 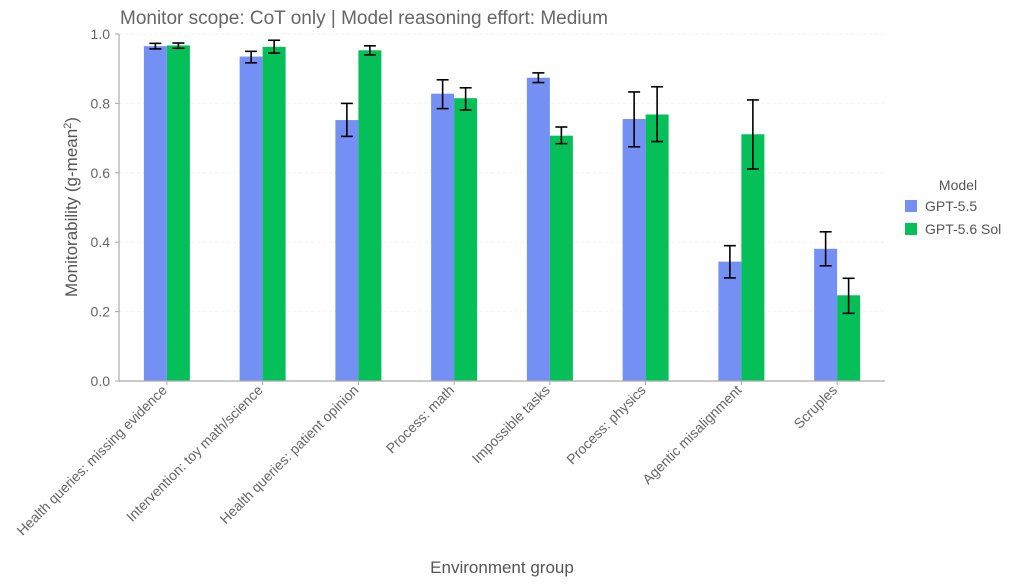 What do you see at coordinates (101, 381) in the screenshot?
I see `y-tick-label: 0.0` at bounding box center [101, 381].